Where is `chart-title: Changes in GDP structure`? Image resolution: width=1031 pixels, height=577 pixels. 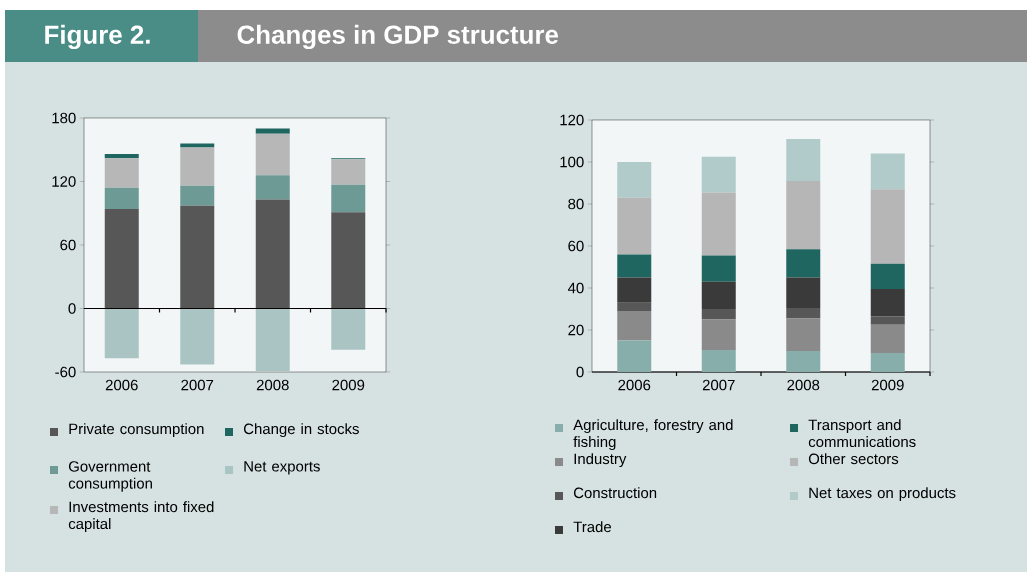
chart-title: Changes in GDP structure is located at coordinates (398, 37).